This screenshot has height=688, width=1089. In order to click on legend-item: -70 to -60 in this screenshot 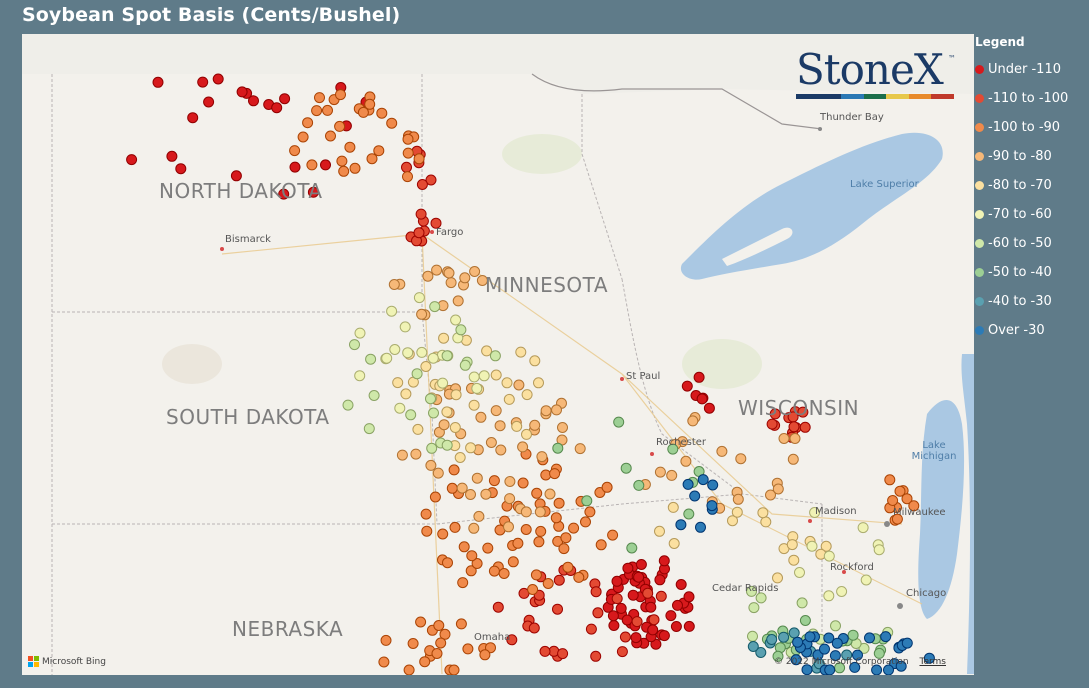, I will do `click(1032, 214)`.